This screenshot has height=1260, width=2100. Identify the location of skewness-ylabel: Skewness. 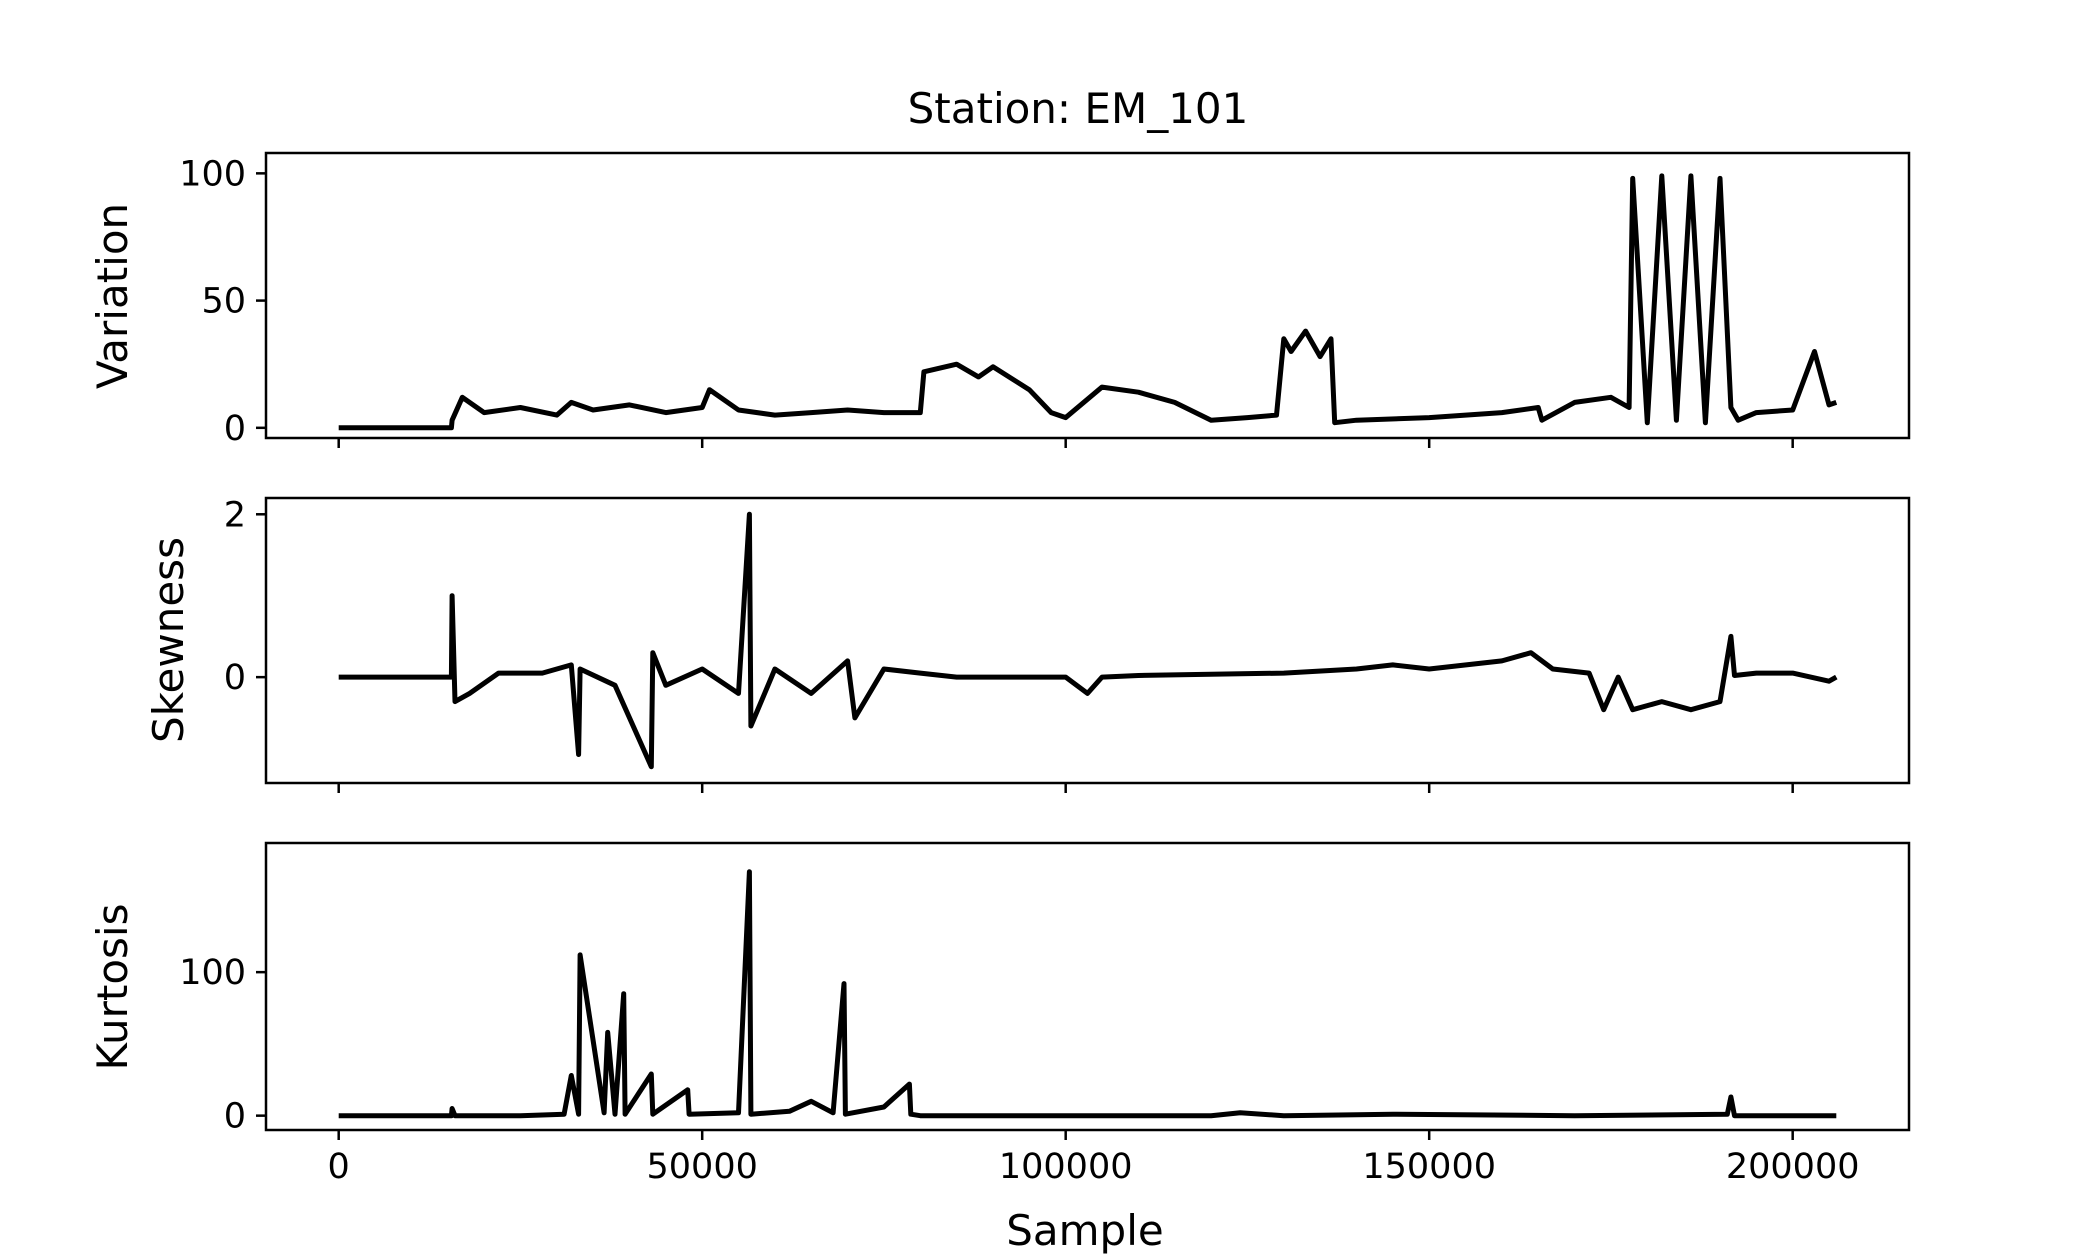
(168, 640).